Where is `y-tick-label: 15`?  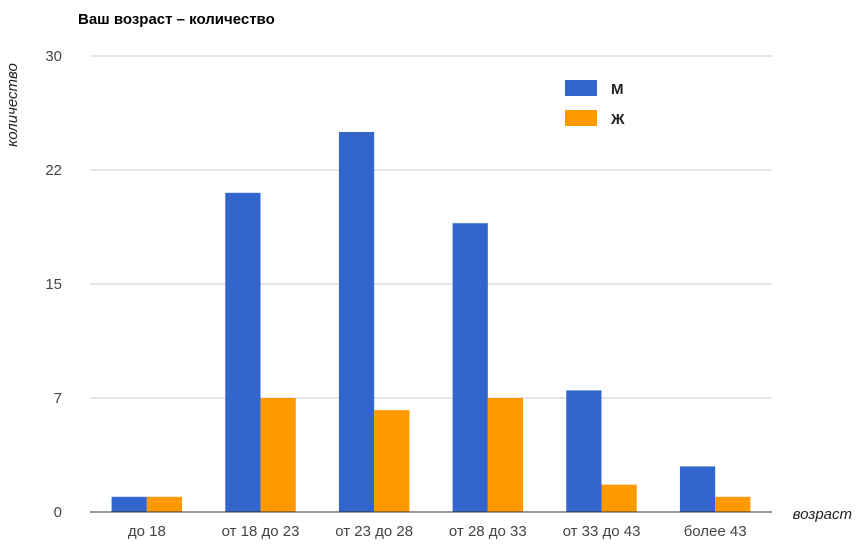 y-tick-label: 15 is located at coordinates (53, 284).